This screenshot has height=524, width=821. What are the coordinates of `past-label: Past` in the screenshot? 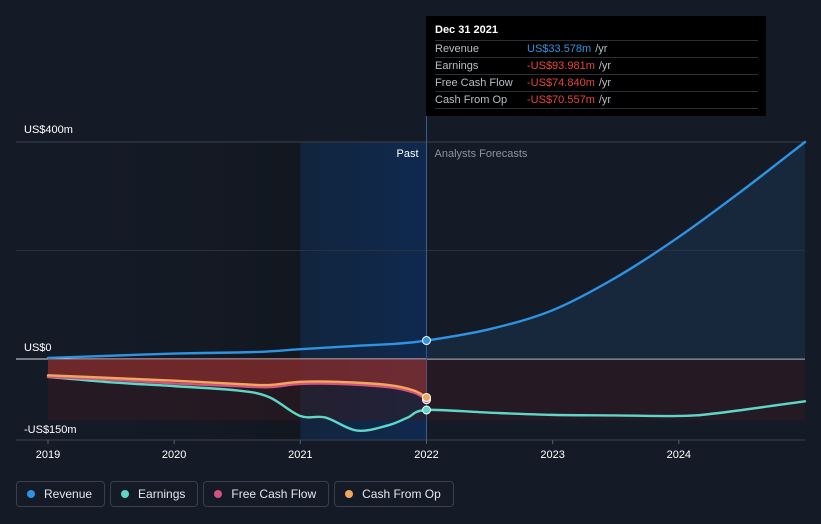 It's located at (407, 154).